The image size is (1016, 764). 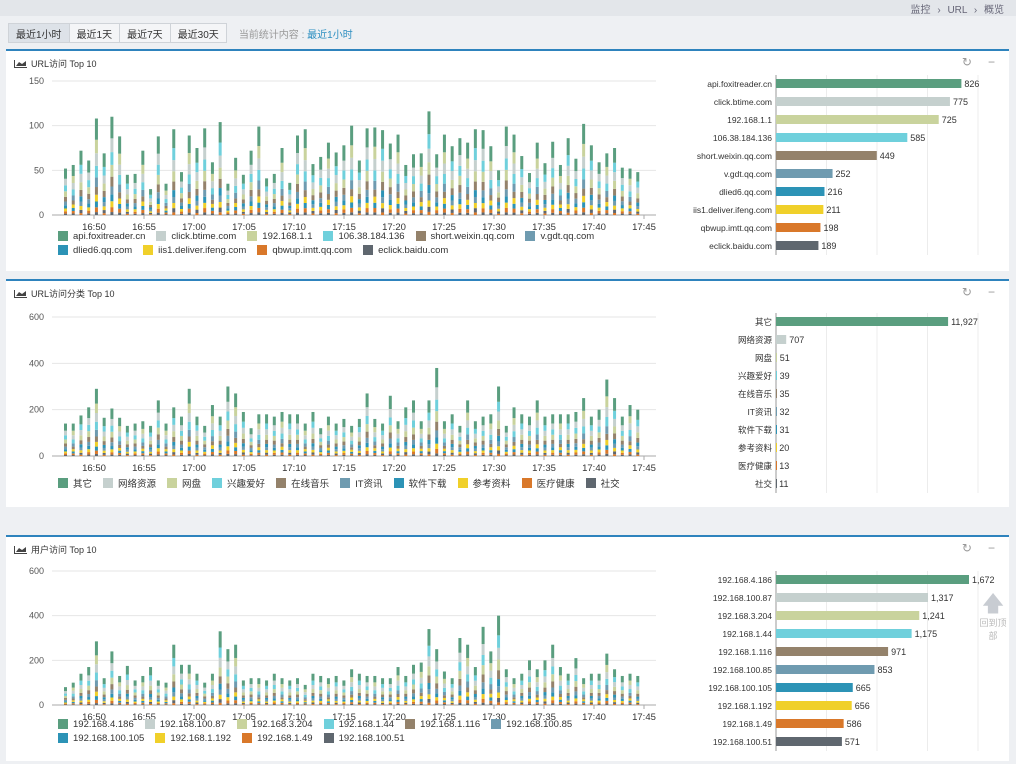 What do you see at coordinates (548, 483) in the screenshot?
I see `legend-item: 医疗健康` at bounding box center [548, 483].